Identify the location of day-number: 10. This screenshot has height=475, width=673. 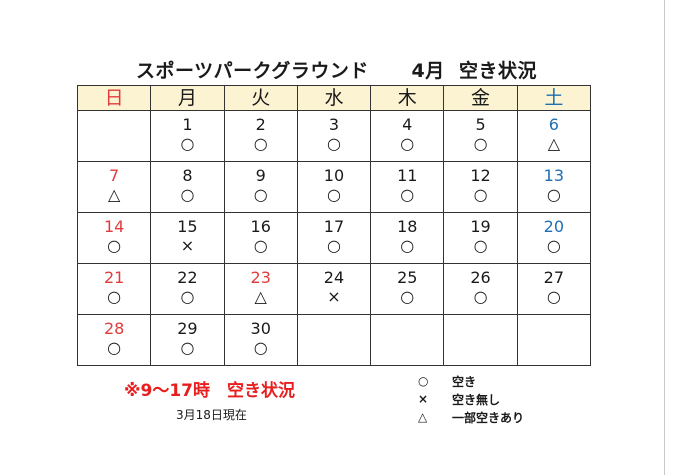
(334, 175).